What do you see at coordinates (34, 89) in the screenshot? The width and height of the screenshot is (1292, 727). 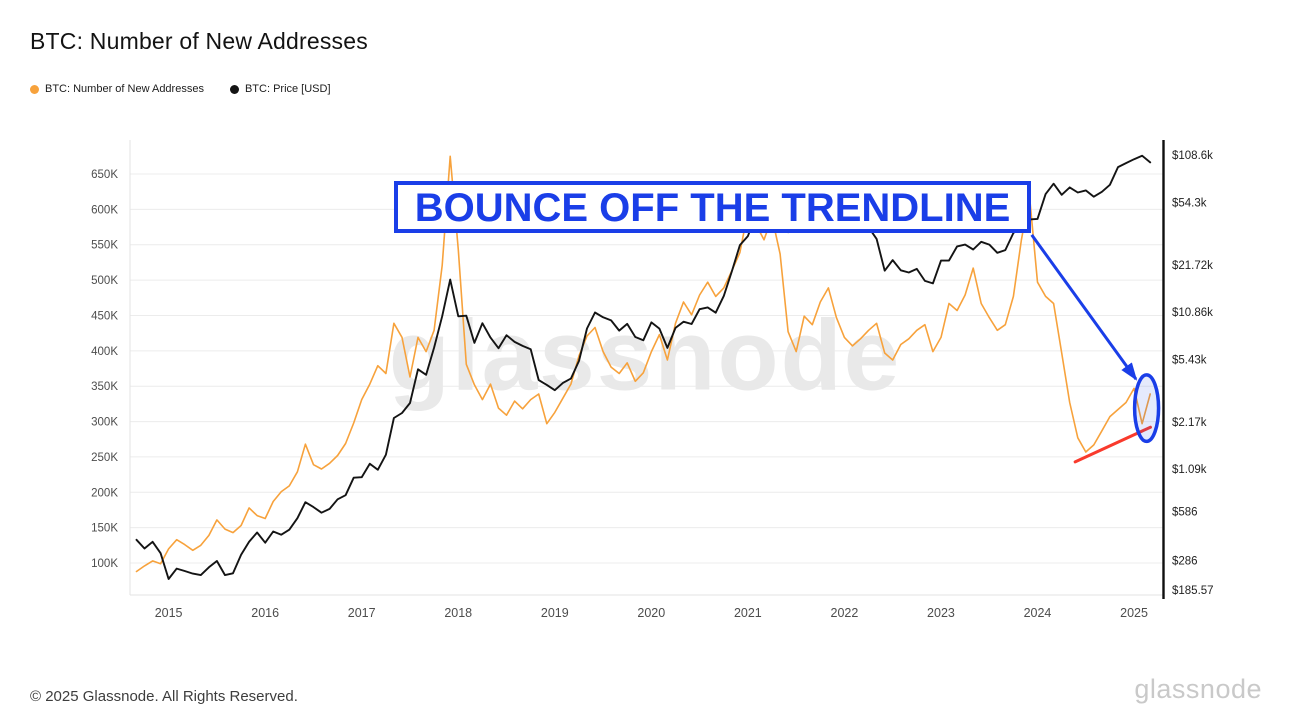 I see `legend-dot-new-addresses-icon` at bounding box center [34, 89].